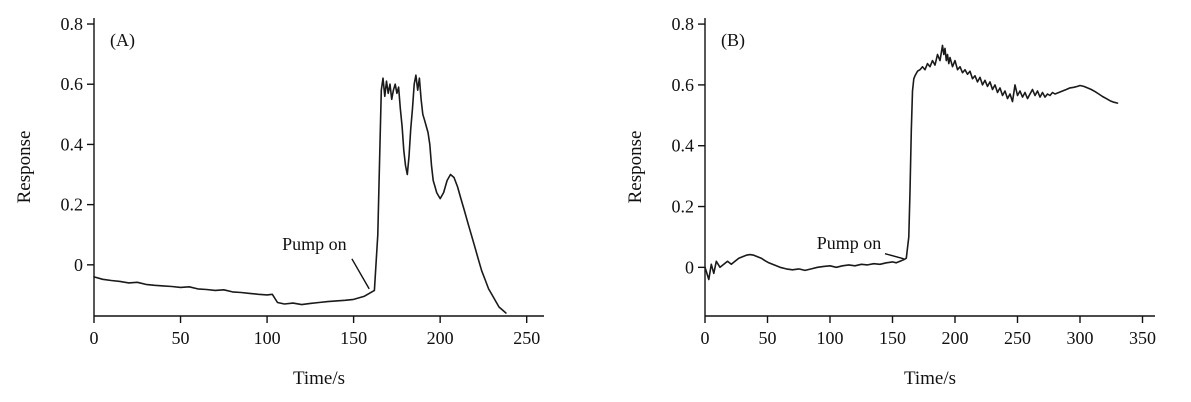 This screenshot has height=402, width=1191. Describe the element at coordinates (733, 40) in the screenshot. I see `panel-label: (B)` at that location.